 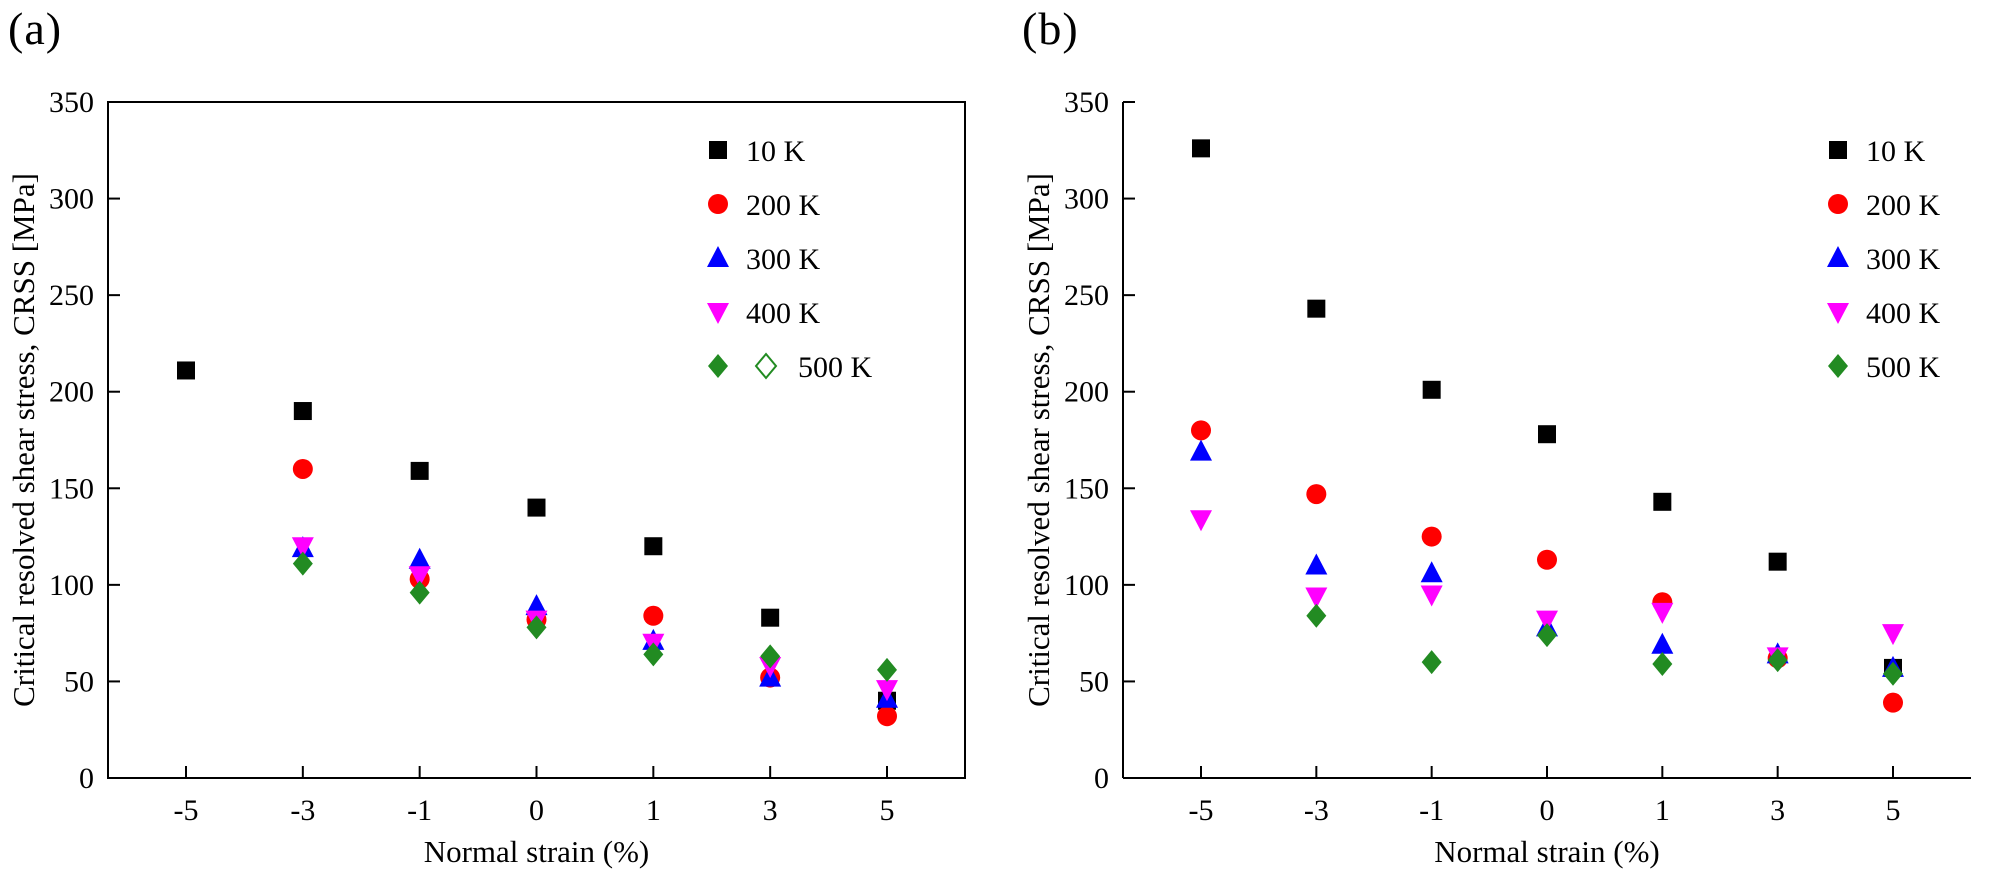 What do you see at coordinates (776, 151) in the screenshot?
I see `legend-label: 10 K` at bounding box center [776, 151].